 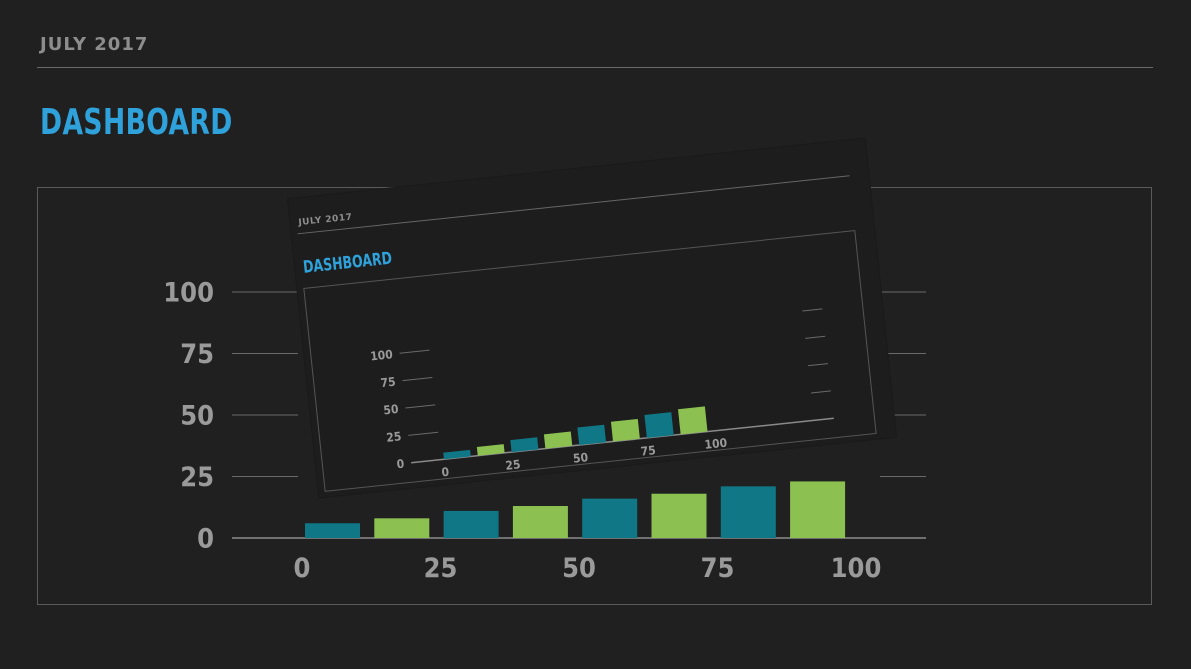 I want to click on date-label: JULY 2017, so click(x=94, y=44).